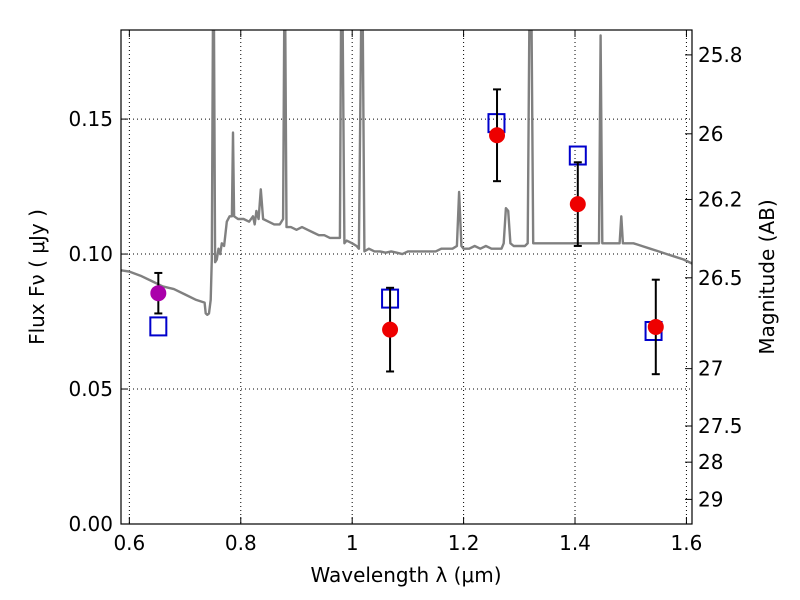 The width and height of the screenshot is (800, 600). What do you see at coordinates (687, 543) in the screenshot?
I see `x-tick-label: 1.6` at bounding box center [687, 543].